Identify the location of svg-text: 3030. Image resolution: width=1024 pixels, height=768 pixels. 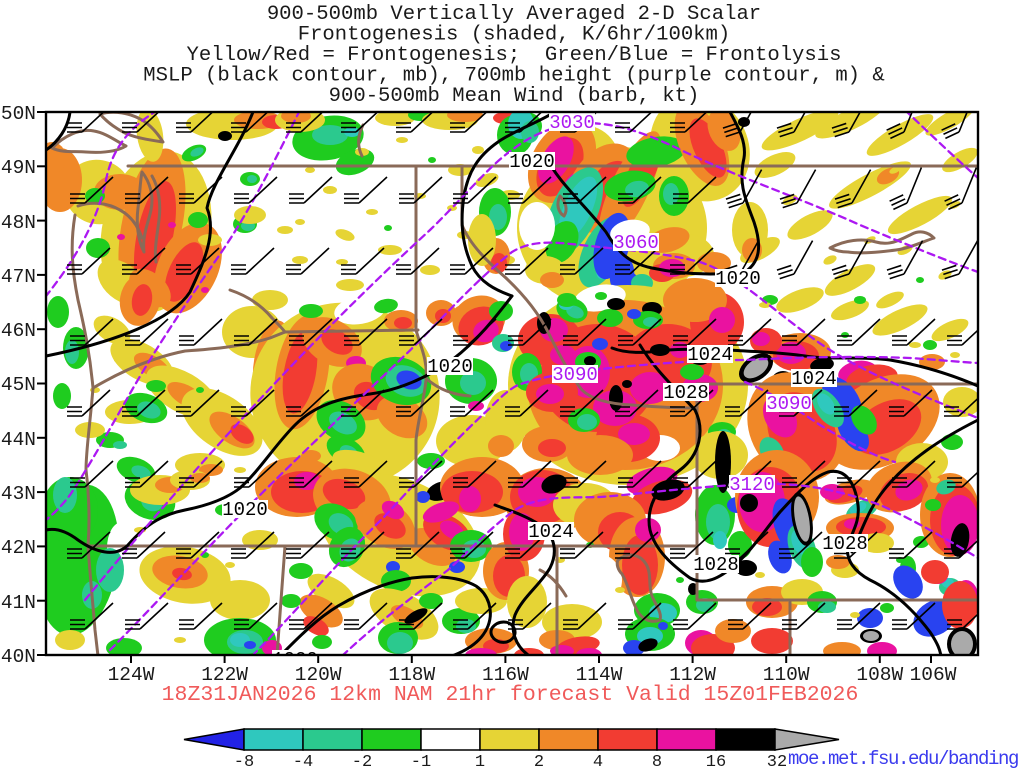
(572, 123).